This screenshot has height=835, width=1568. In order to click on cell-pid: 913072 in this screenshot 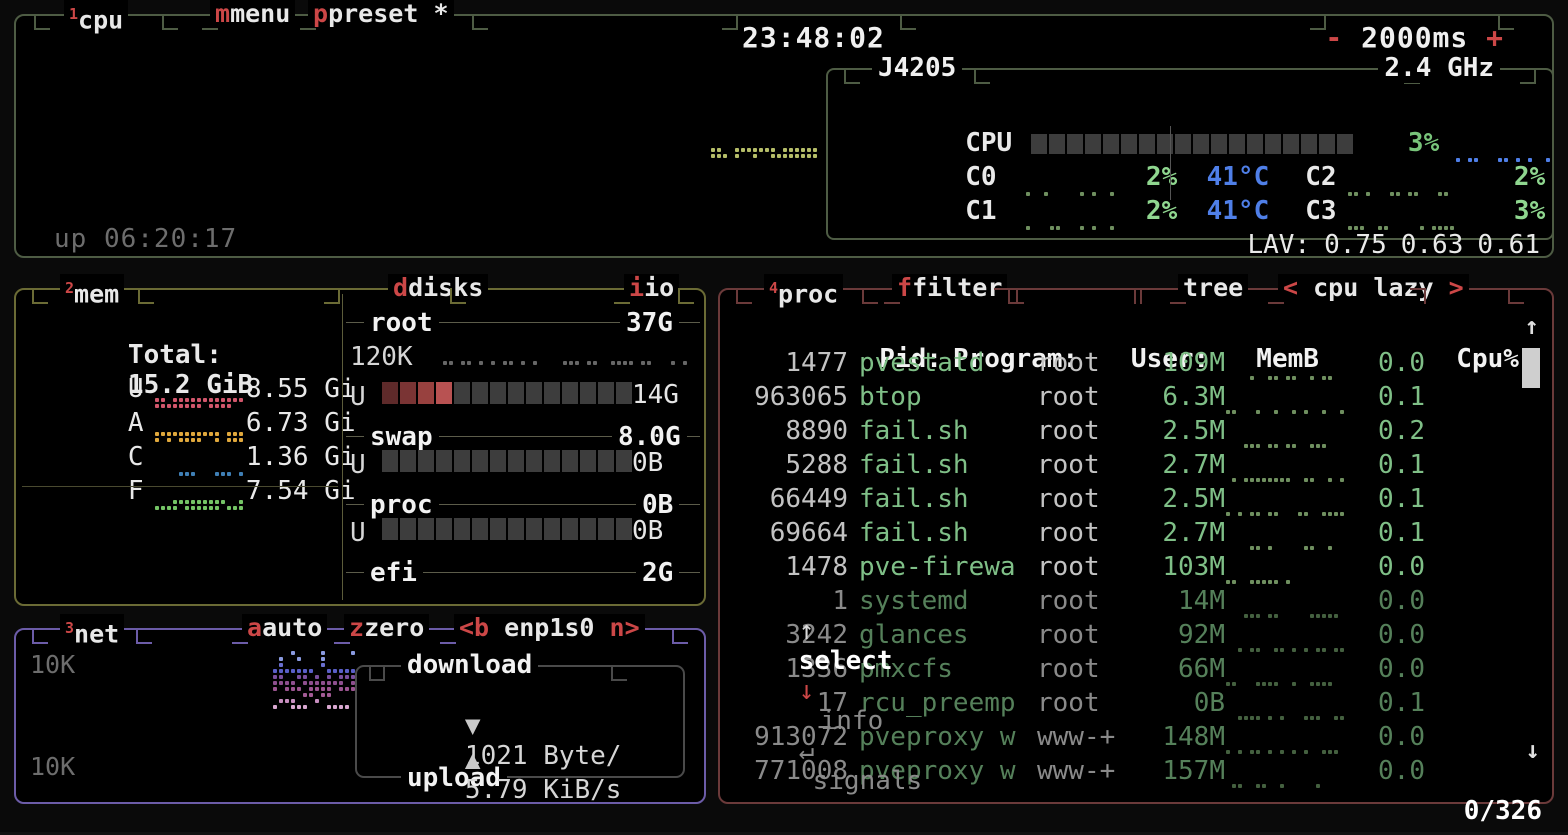, I will do `click(801, 737)`.